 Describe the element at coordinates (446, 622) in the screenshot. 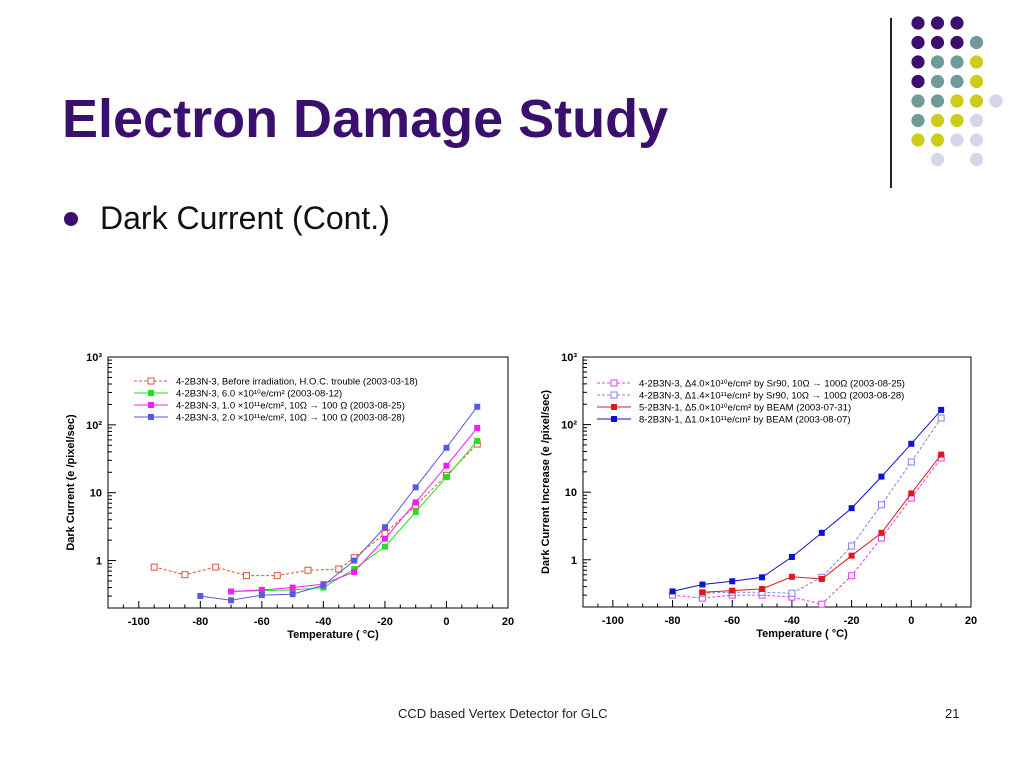

I see `x-tick-label: 0` at that location.